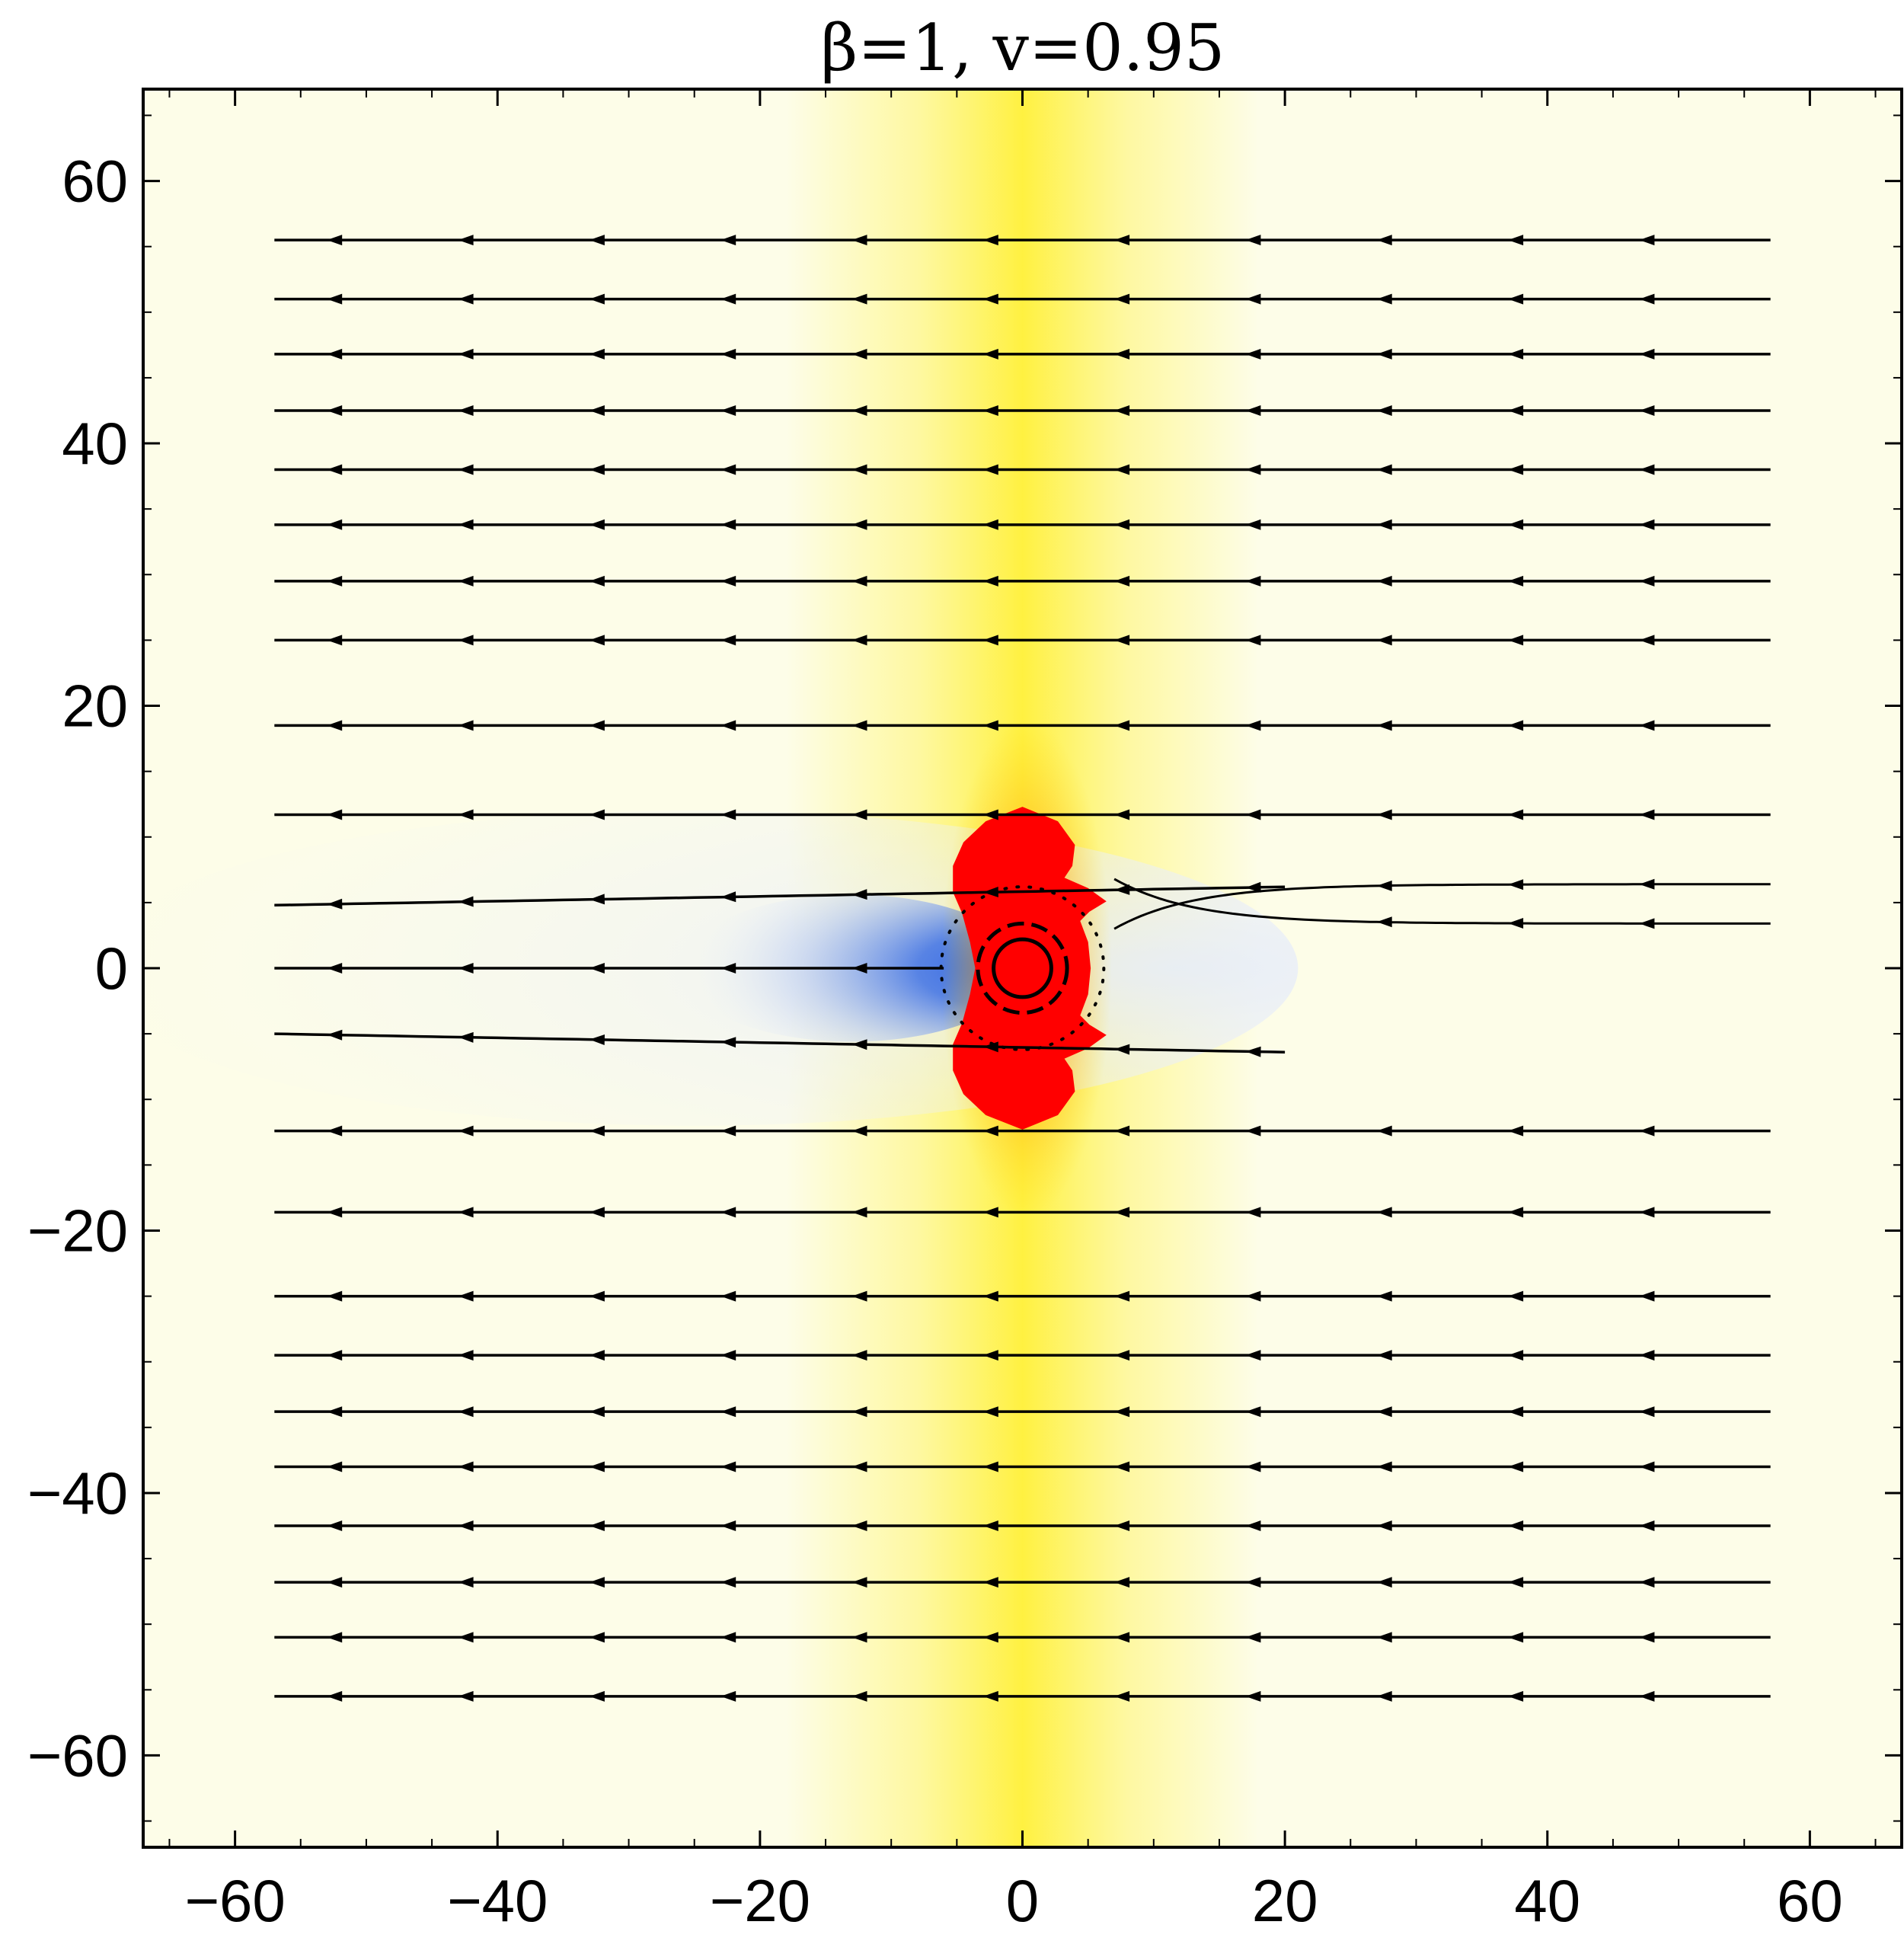 Image resolution: width=1904 pixels, height=1944 pixels. Describe the element at coordinates (1810, 1900) in the screenshot. I see `x-tick-label: 60` at that location.